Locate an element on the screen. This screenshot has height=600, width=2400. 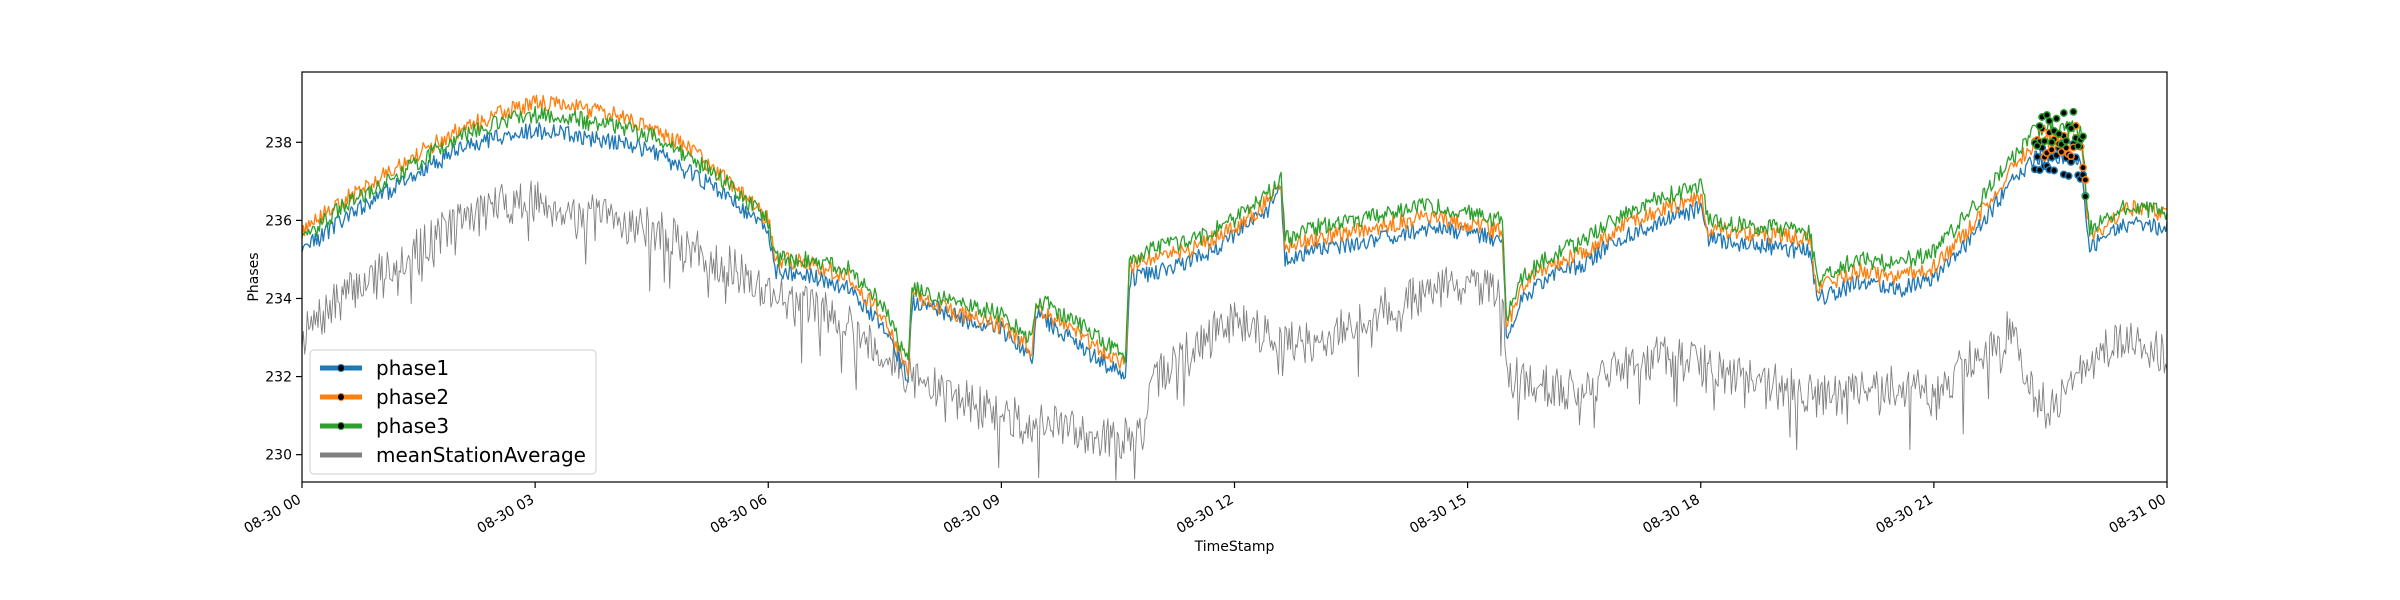
y-axis-label: Phases is located at coordinates (254, 276).